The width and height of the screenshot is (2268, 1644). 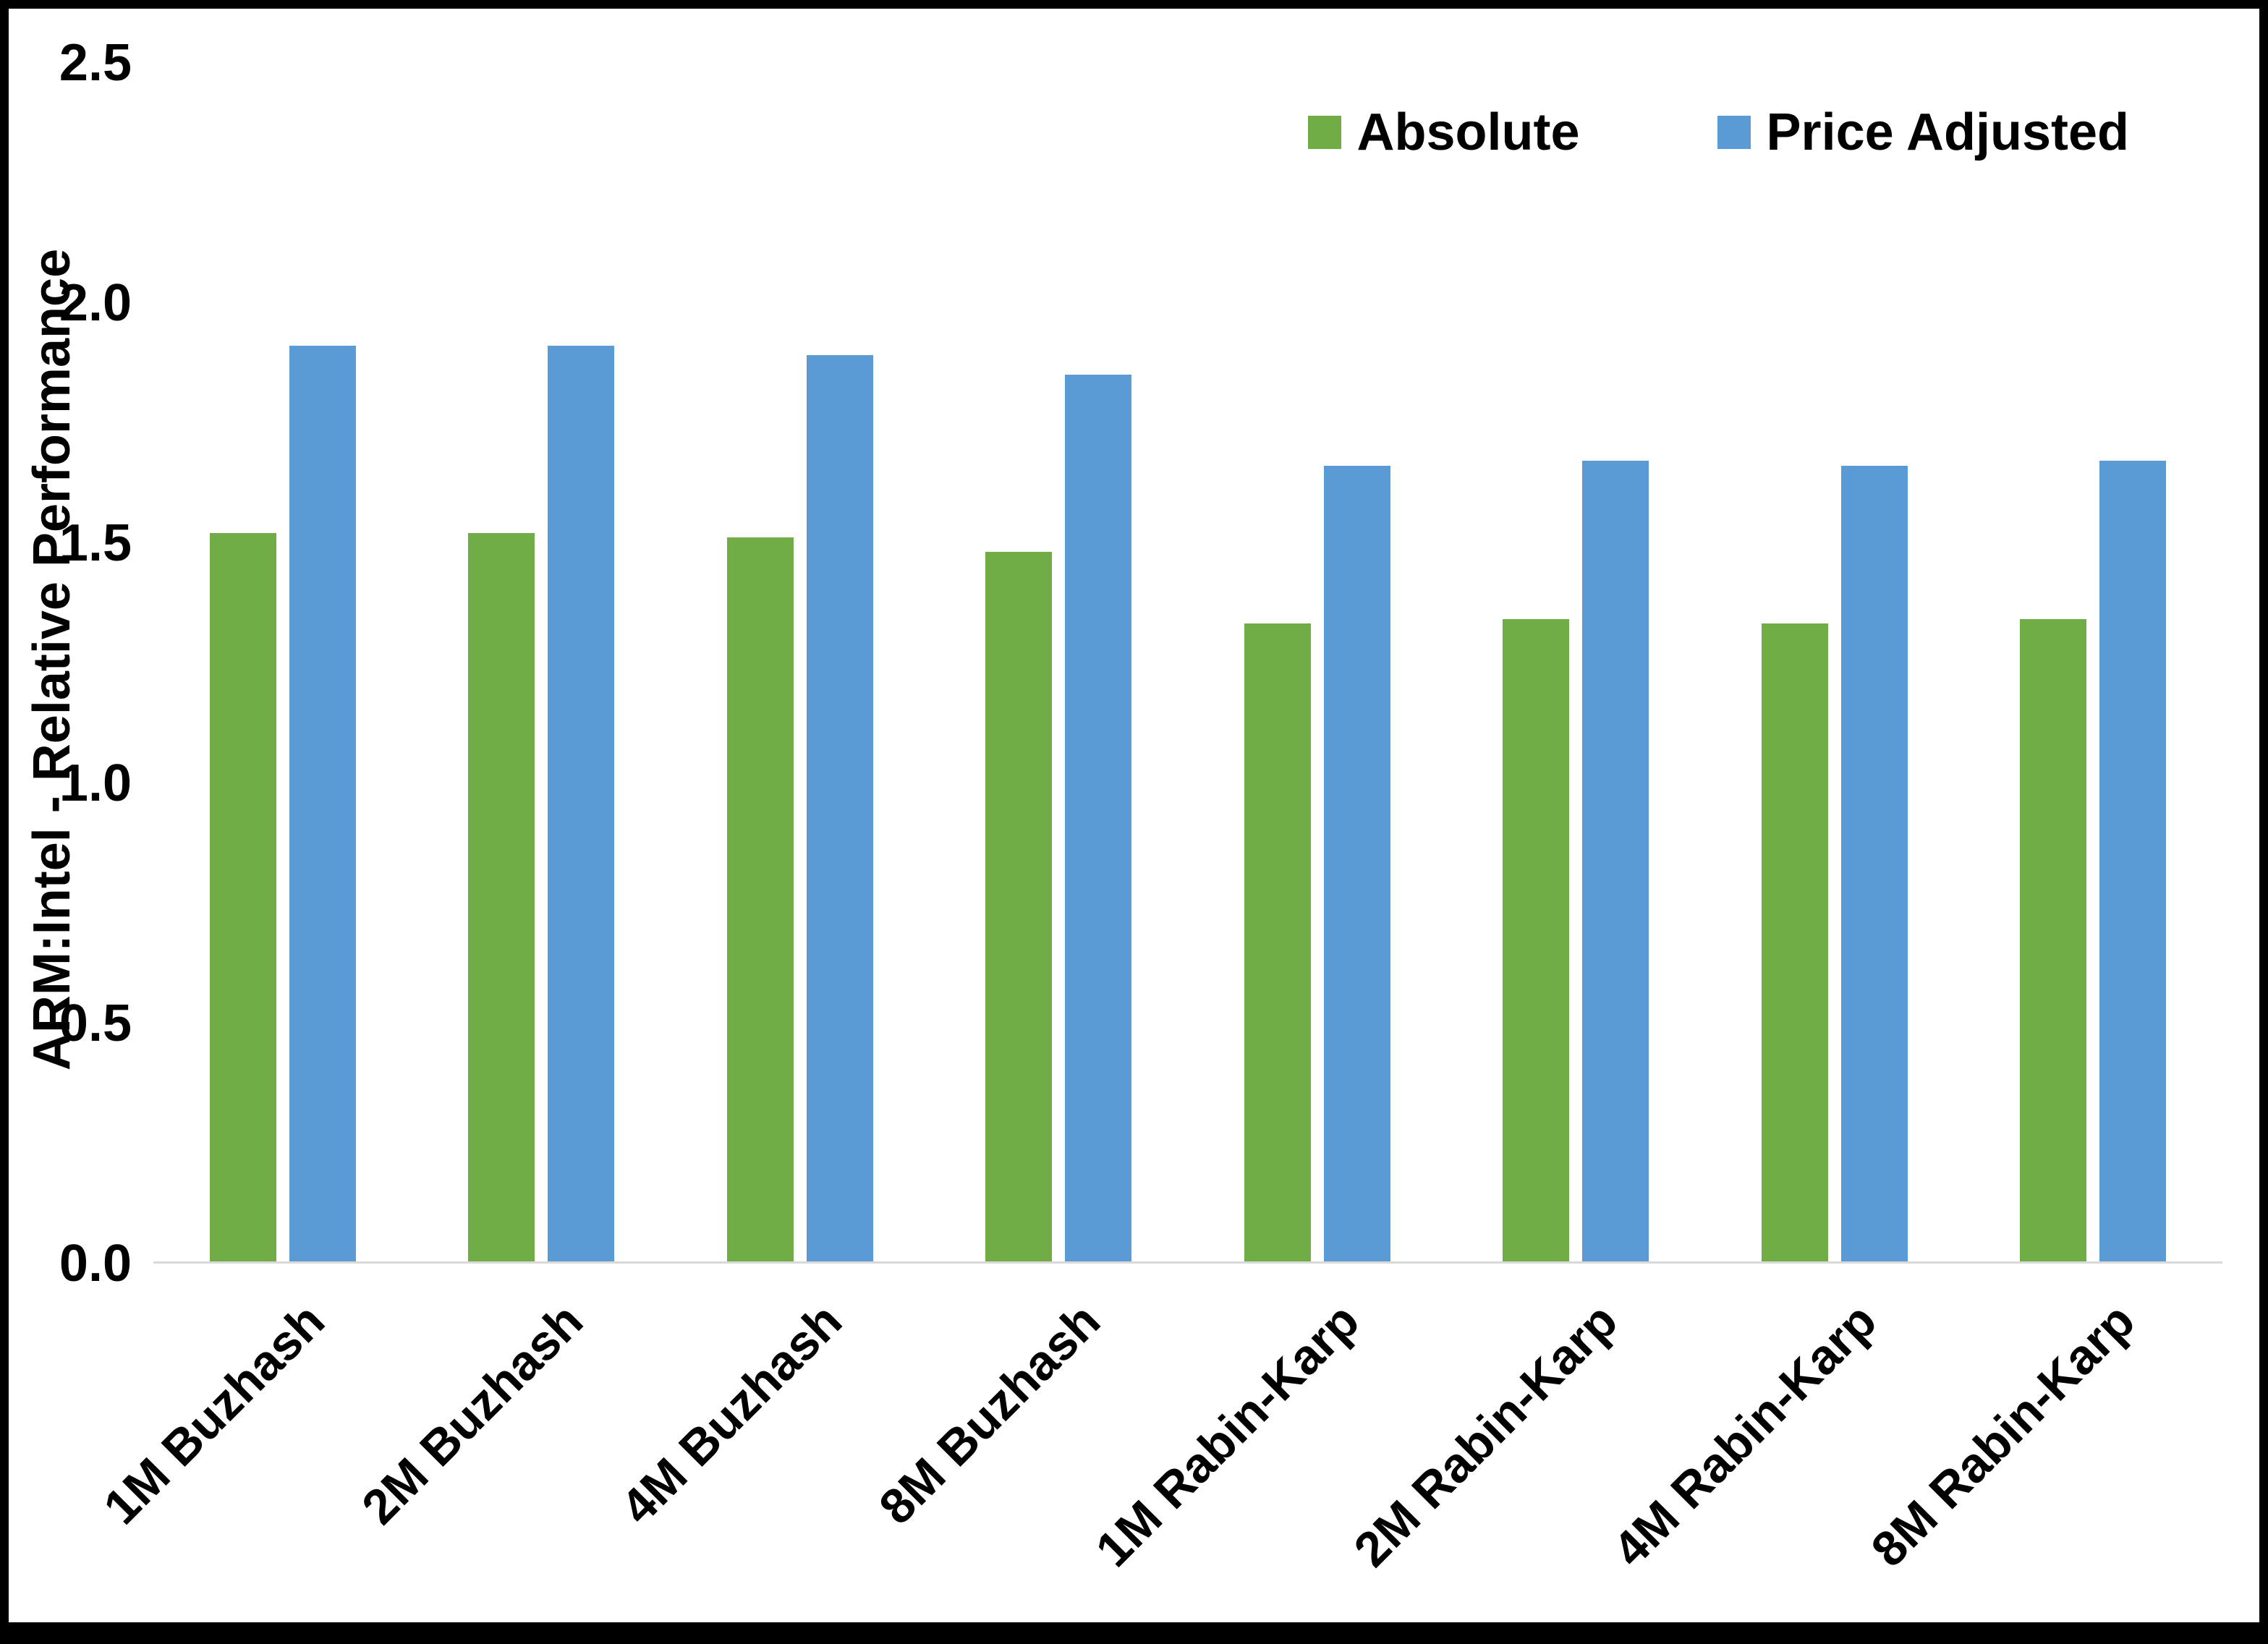 What do you see at coordinates (1525, 1444) in the screenshot?
I see `x-label-cell: 2M Rabin-Karp` at bounding box center [1525, 1444].